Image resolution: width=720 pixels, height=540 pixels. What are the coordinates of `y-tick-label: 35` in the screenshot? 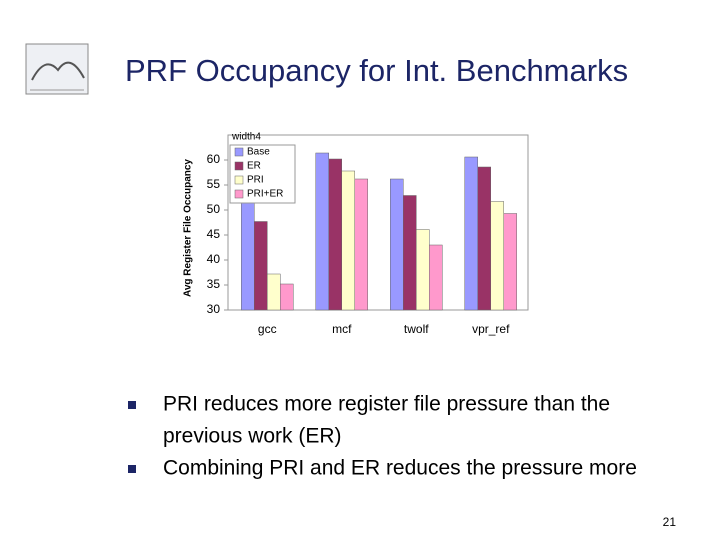 It's located at (214, 284).